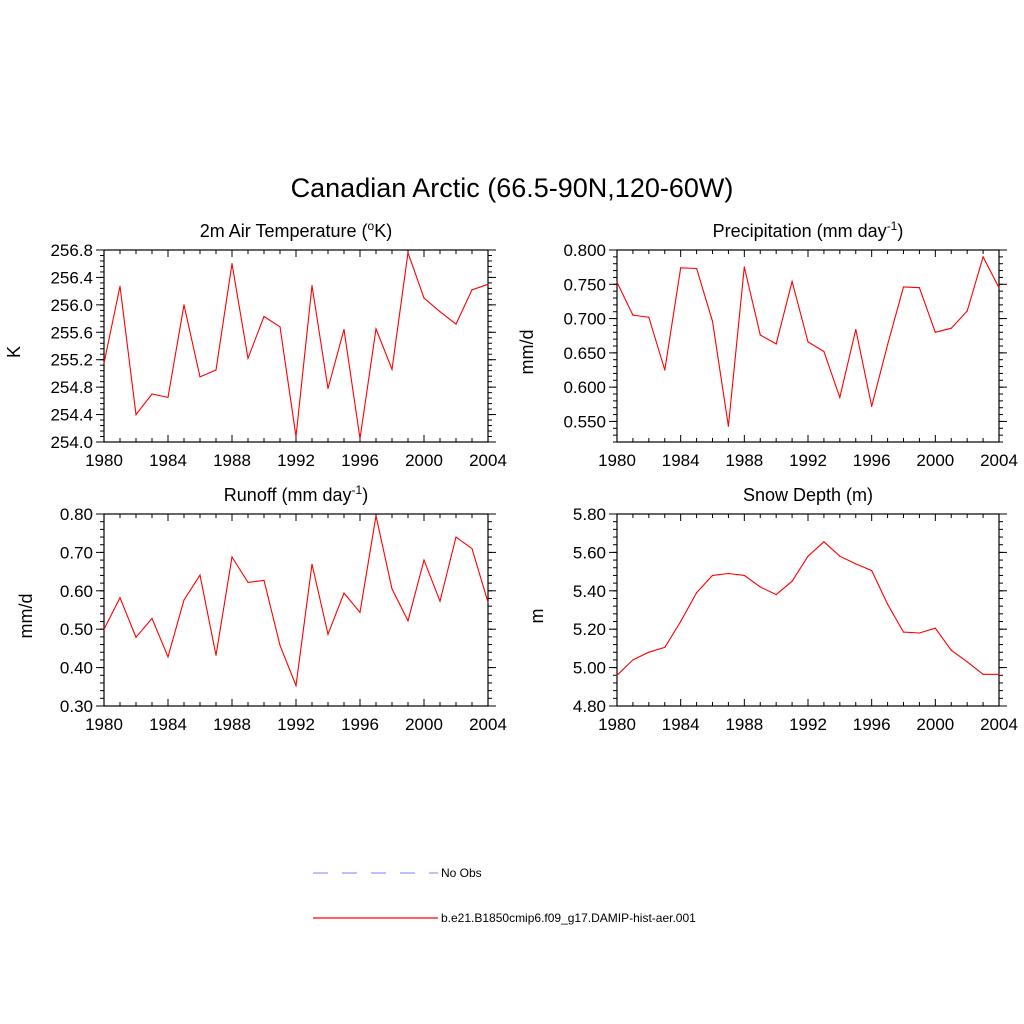 The image size is (1024, 1024). What do you see at coordinates (14, 352) in the screenshot?
I see `y-axis-label: K` at bounding box center [14, 352].